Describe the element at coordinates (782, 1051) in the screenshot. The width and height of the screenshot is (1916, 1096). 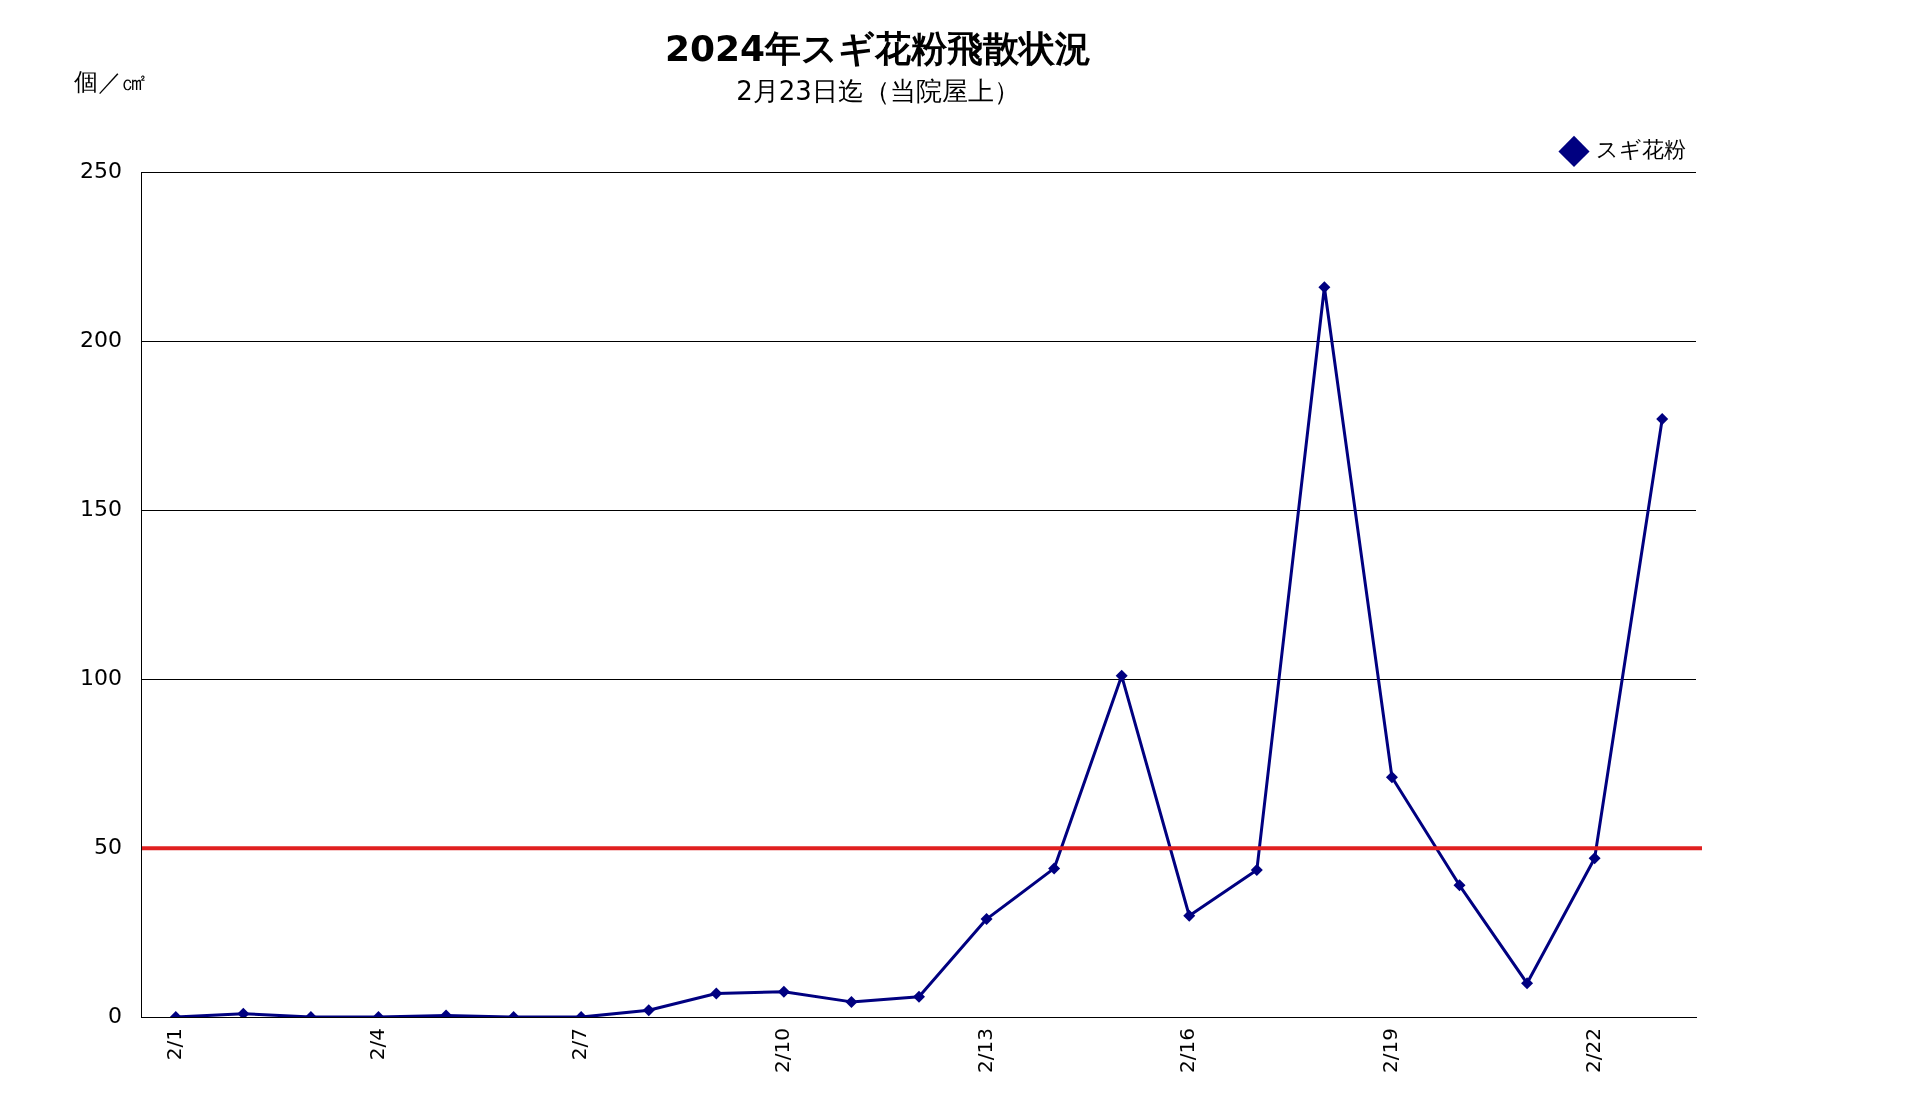
I see `x-tick-label: 2/10` at that location.